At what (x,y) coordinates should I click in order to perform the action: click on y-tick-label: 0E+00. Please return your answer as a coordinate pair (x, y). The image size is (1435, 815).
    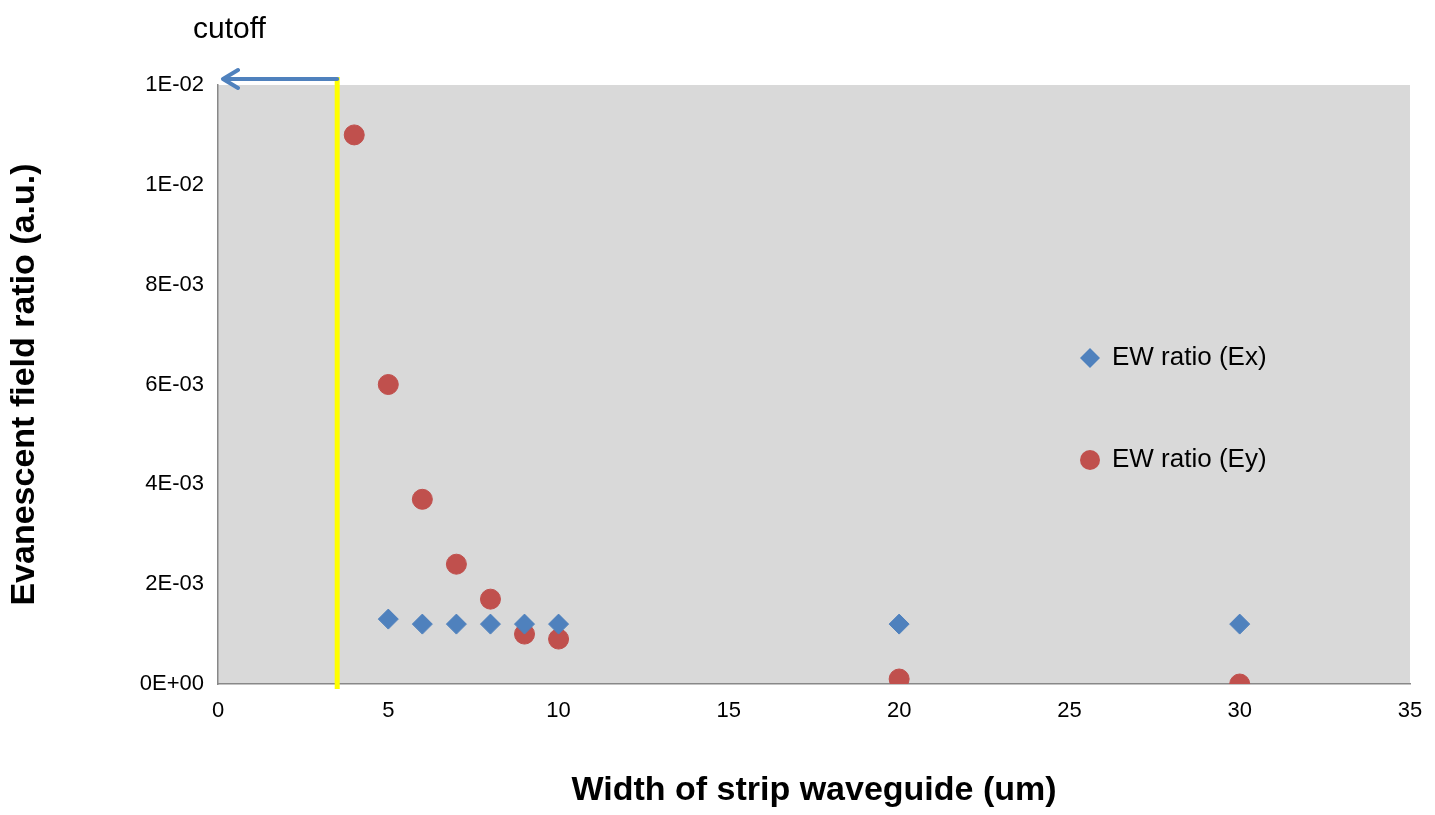
    Looking at the image, I should click on (171, 683).